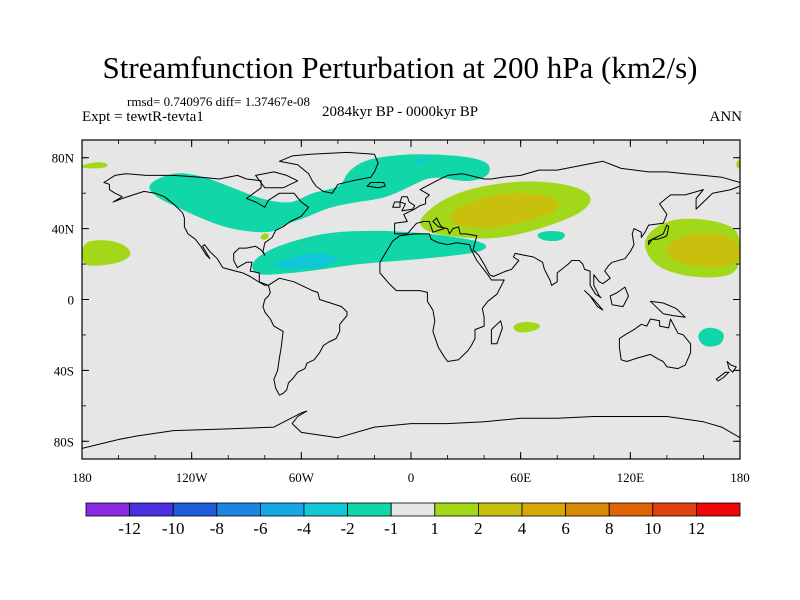 Image resolution: width=800 pixels, height=600 pixels. What do you see at coordinates (396, 204) in the screenshot?
I see `coastline-ireland` at bounding box center [396, 204].